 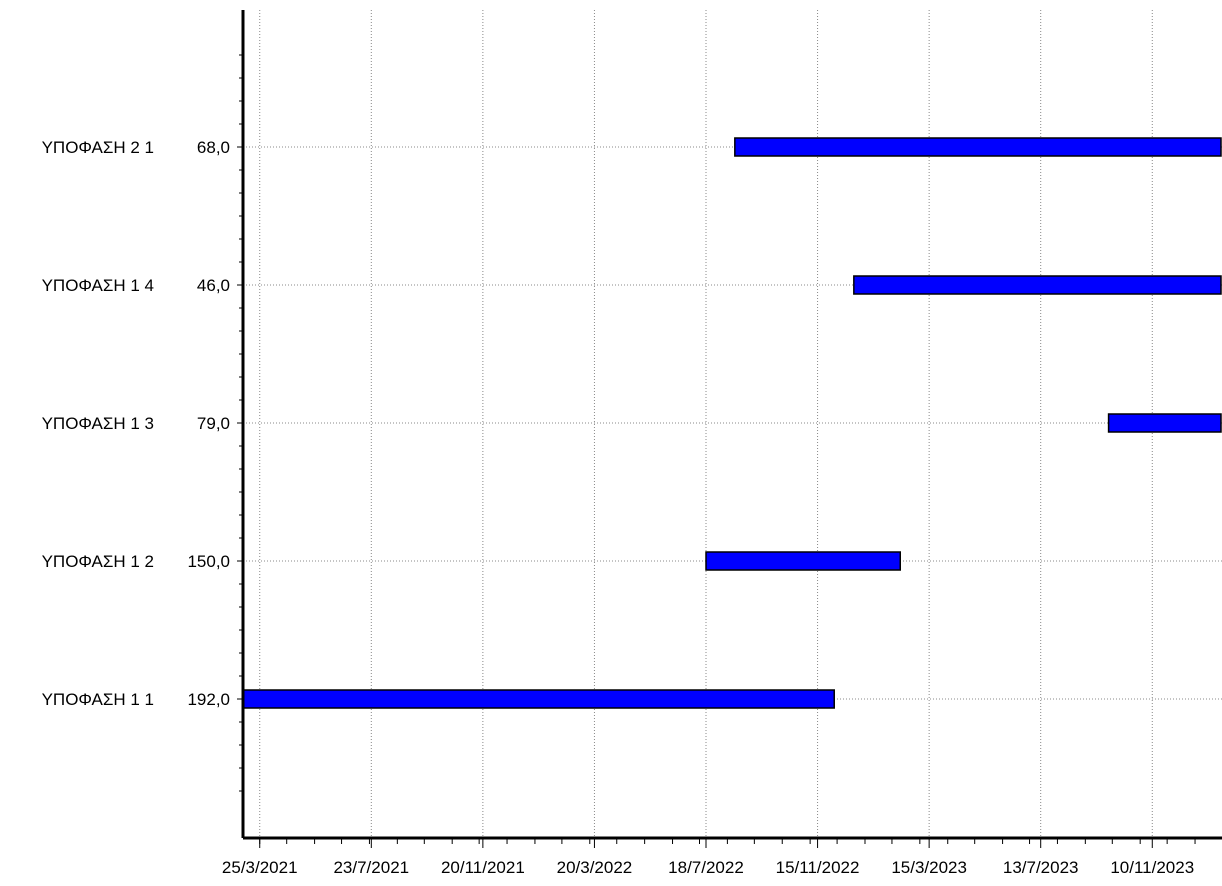 I want to click on task-value-label: 192,0, so click(x=208, y=699).